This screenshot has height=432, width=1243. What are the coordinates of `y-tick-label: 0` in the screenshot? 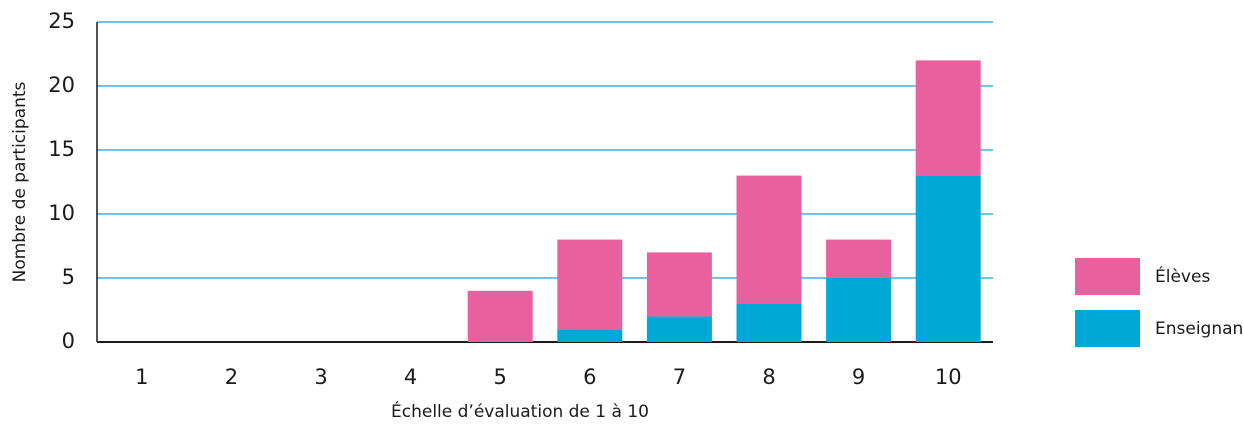 It's located at (68, 341).